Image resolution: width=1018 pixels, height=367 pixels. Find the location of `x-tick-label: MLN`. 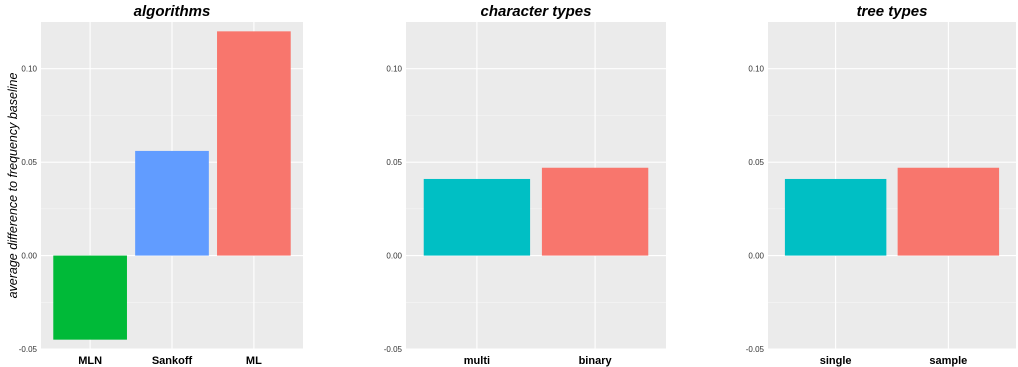

x-tick-label: MLN is located at coordinates (90, 361).